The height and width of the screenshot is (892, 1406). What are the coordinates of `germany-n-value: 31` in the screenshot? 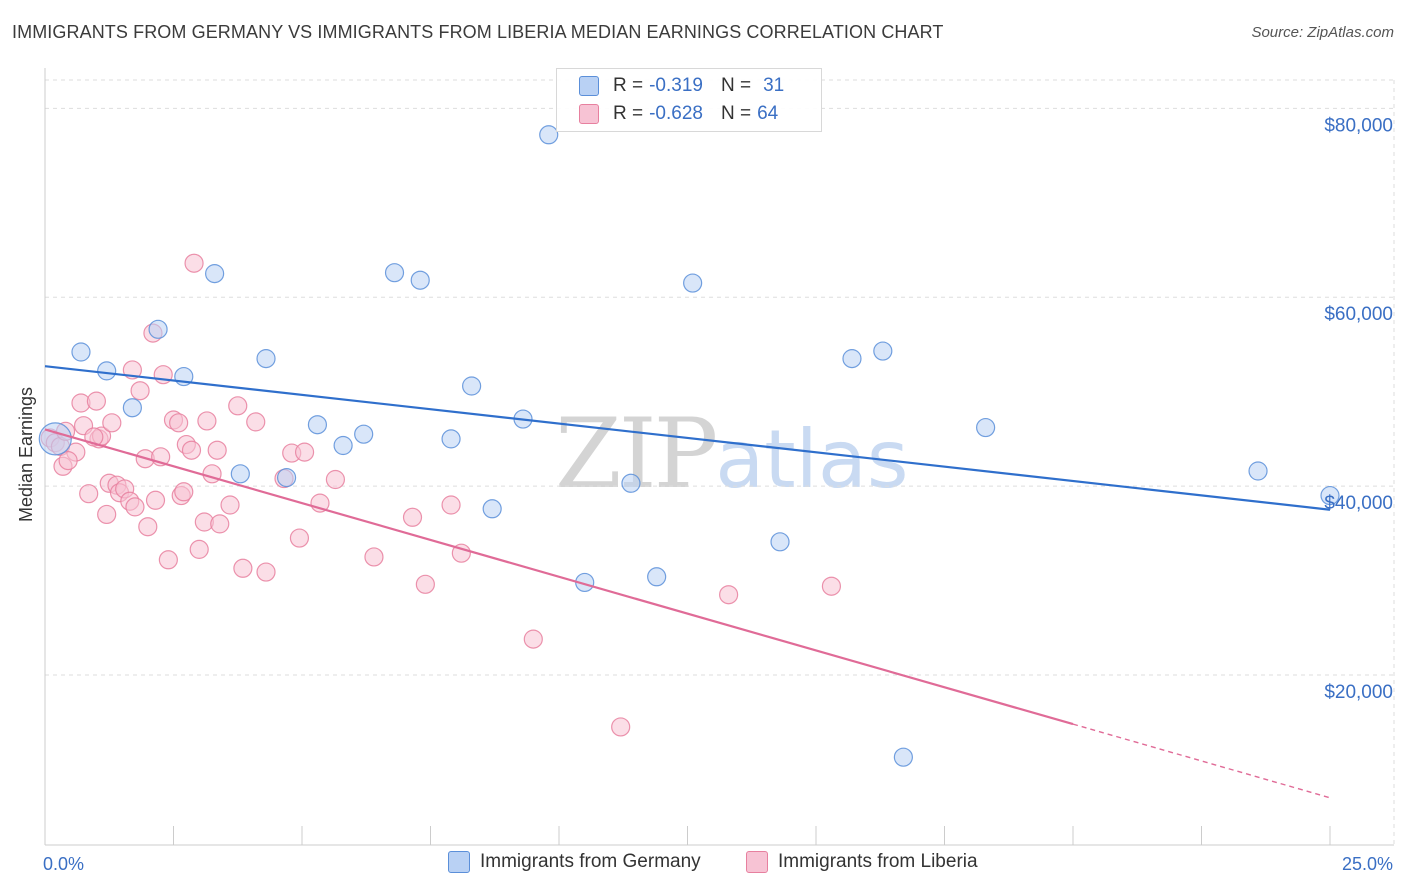 It's located at (774, 85).